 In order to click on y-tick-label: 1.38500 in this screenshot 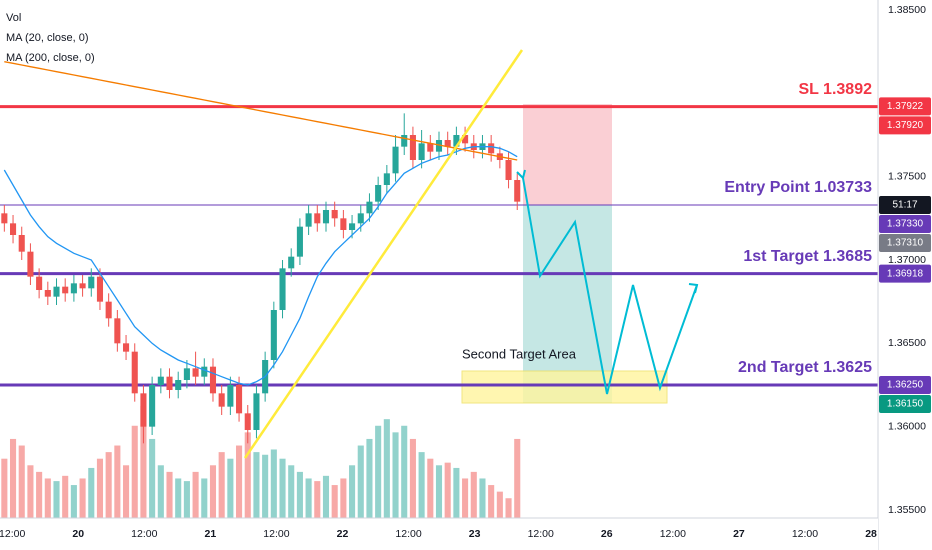, I will do `click(907, 10)`.